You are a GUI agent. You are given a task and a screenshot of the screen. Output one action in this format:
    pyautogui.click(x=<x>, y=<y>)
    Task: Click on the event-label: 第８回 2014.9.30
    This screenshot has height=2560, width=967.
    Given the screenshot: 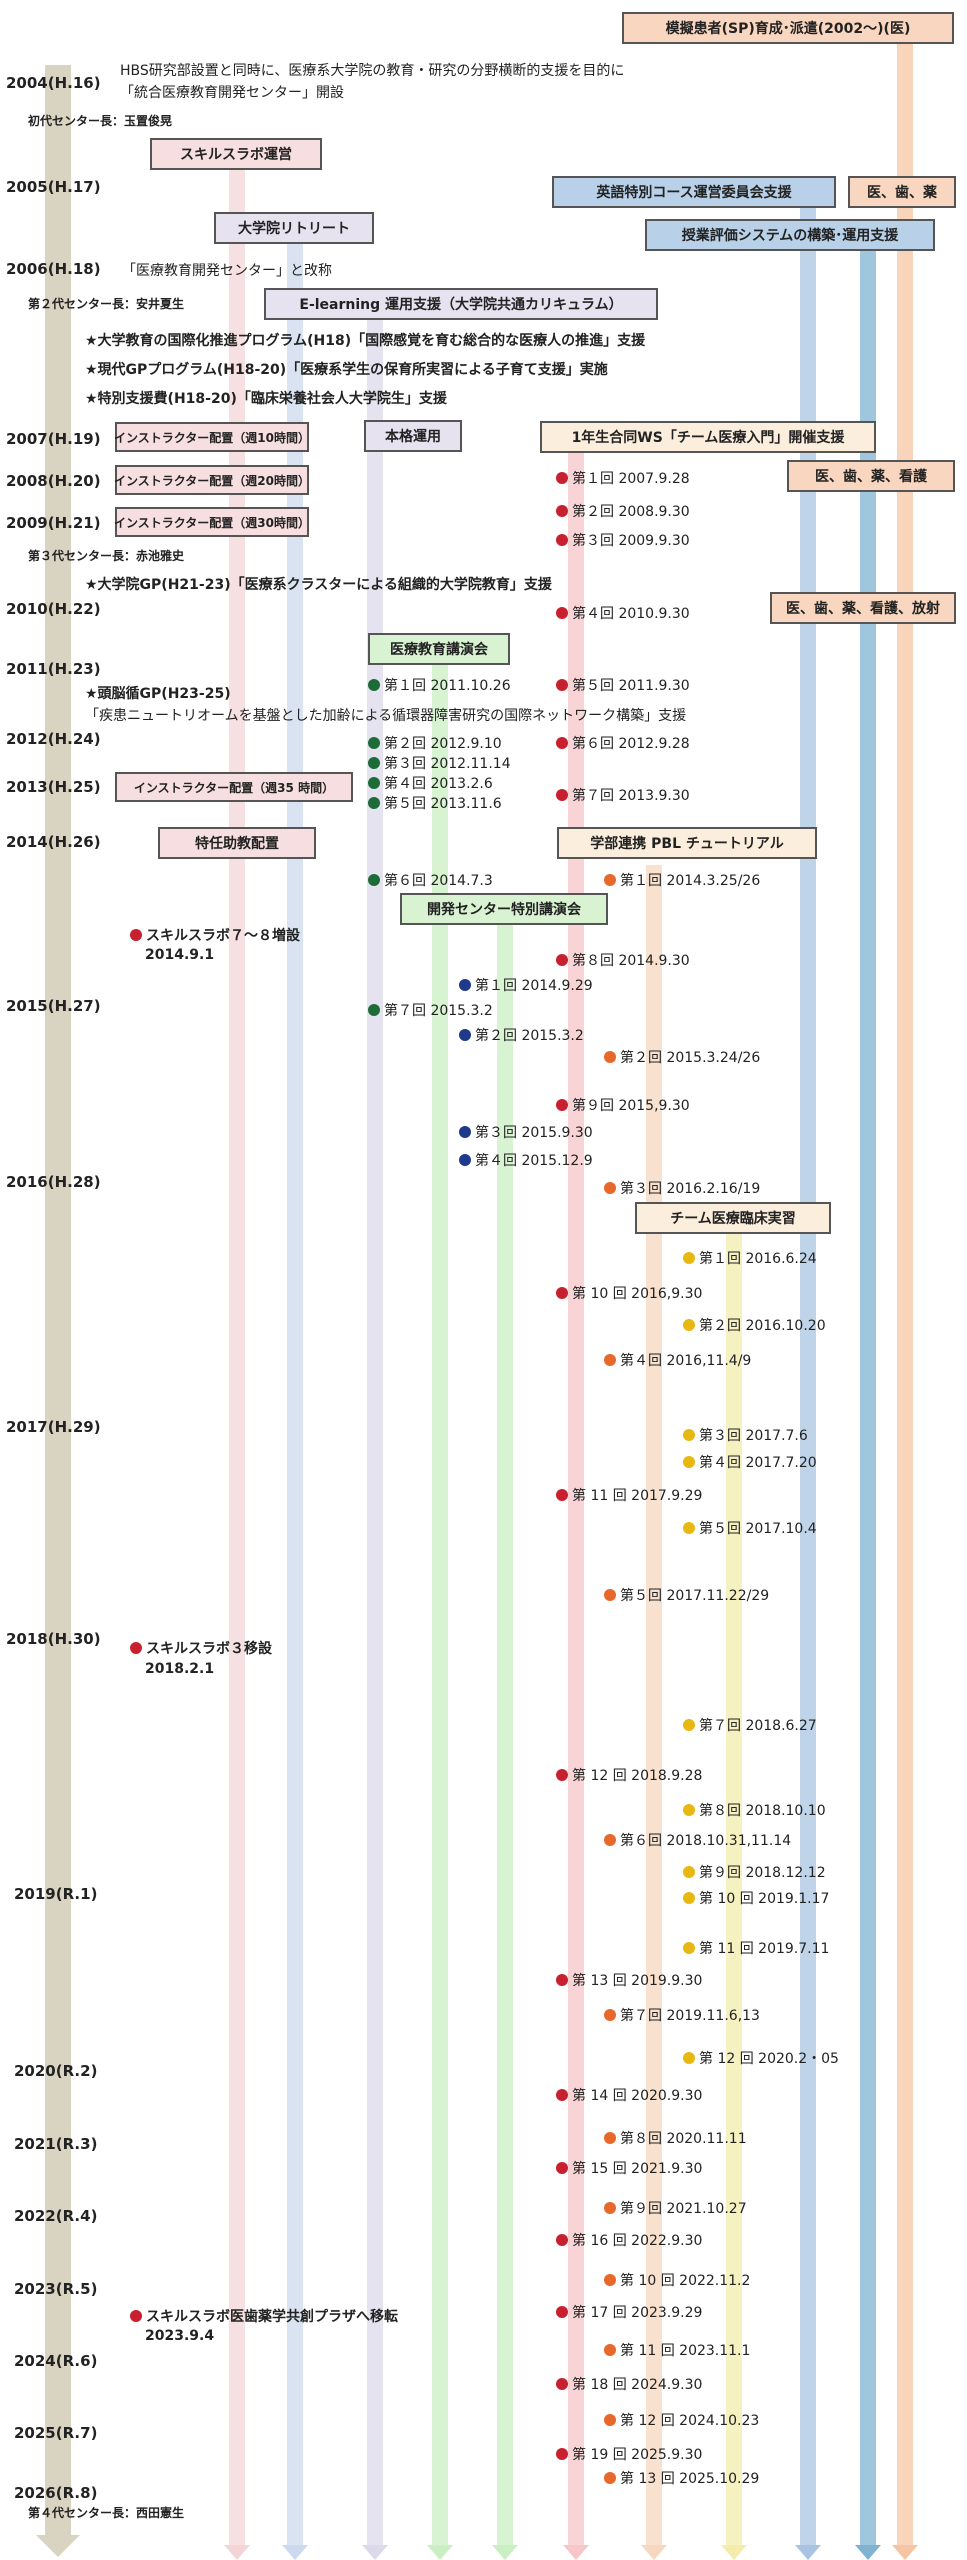 What is the action you would take?
    pyautogui.click(x=631, y=961)
    